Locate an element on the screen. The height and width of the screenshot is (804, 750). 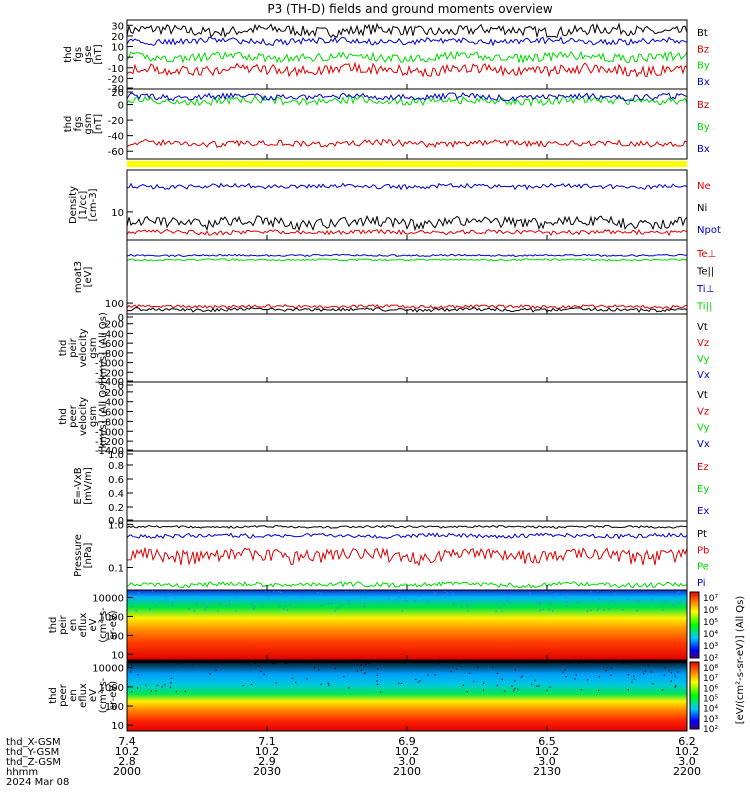
density-ytick-label: 10 is located at coordinates (117, 213).